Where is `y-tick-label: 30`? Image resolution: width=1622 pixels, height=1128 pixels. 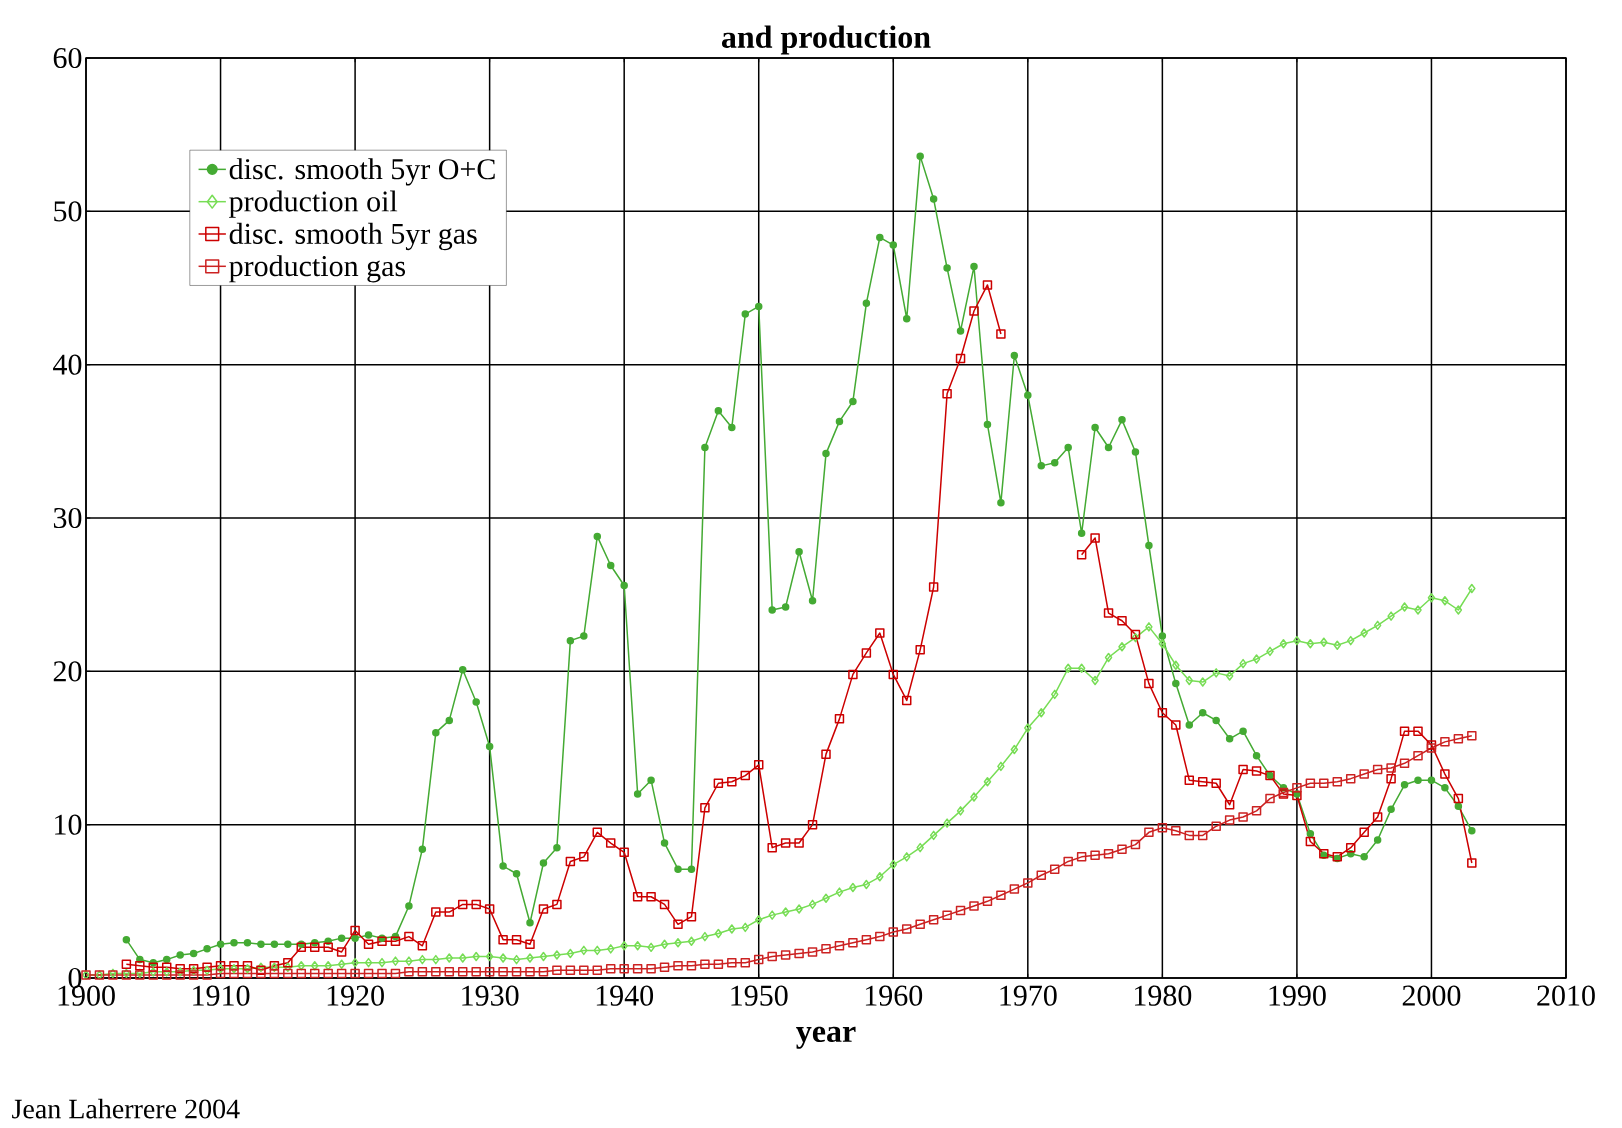 y-tick-label: 30 is located at coordinates (67, 518).